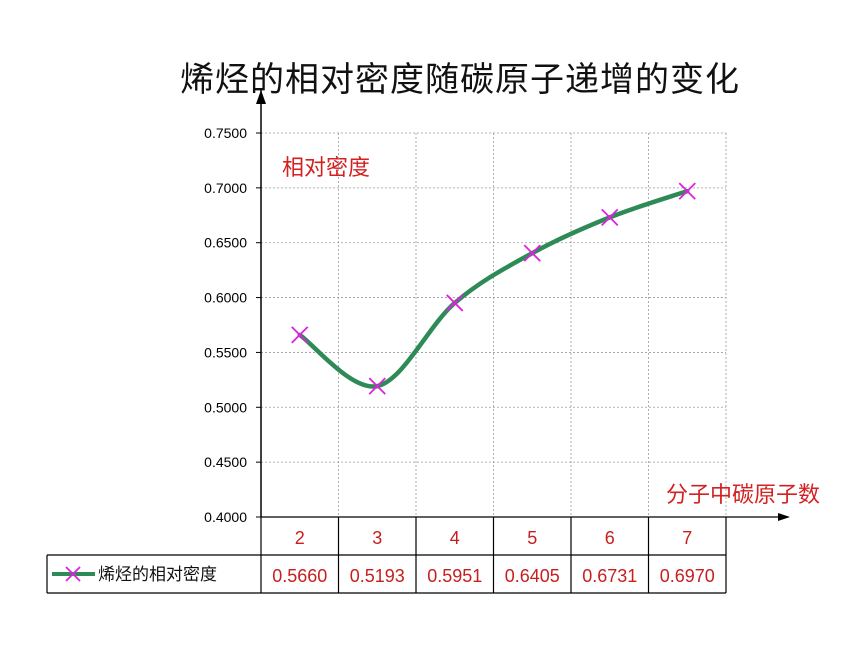  I want to click on y-tick-label: 0.7500, so click(225, 133).